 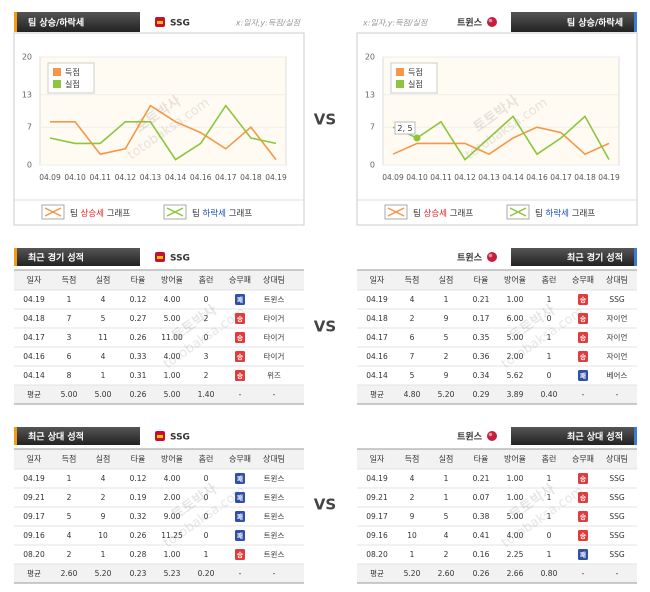 What do you see at coordinates (549, 394) in the screenshot?
I see `table-cell: 0.40` at bounding box center [549, 394].